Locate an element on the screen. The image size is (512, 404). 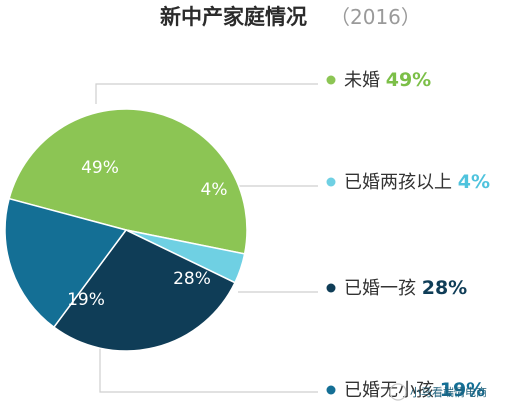
legend-value-4: 19% is located at coordinates (462, 390).